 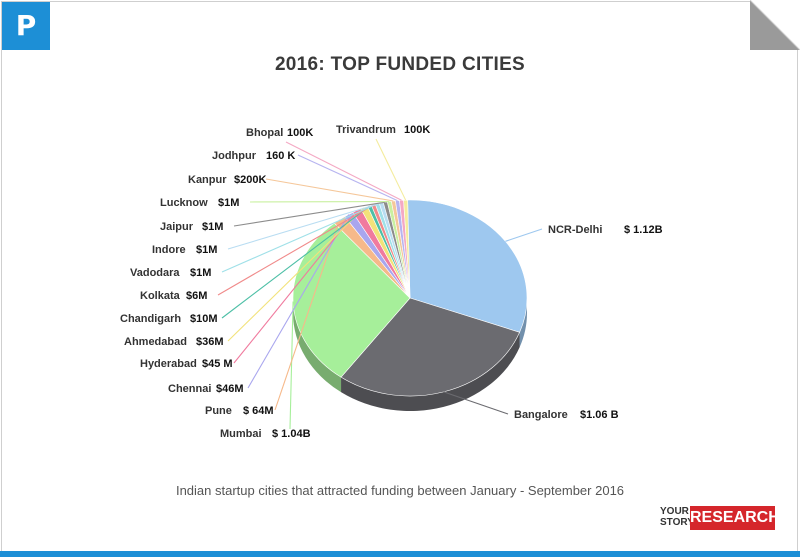 What do you see at coordinates (169, 250) in the screenshot?
I see `label-name-indore: Indore` at bounding box center [169, 250].